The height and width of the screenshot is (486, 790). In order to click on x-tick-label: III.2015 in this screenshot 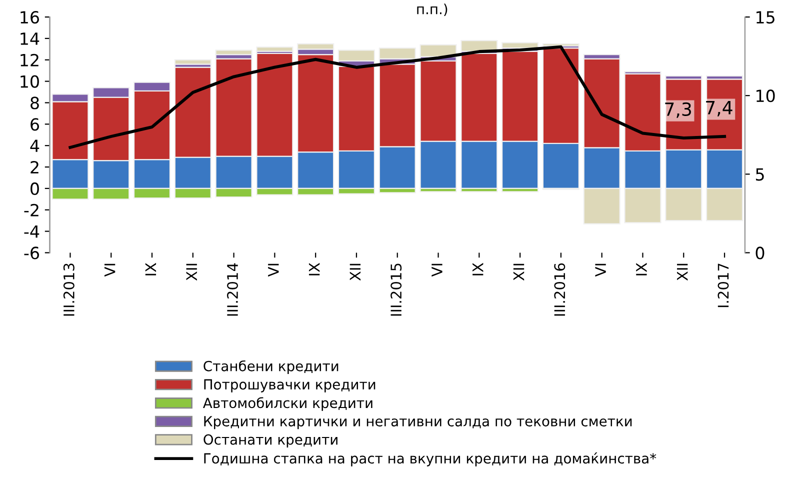, I will do `click(396, 290)`.